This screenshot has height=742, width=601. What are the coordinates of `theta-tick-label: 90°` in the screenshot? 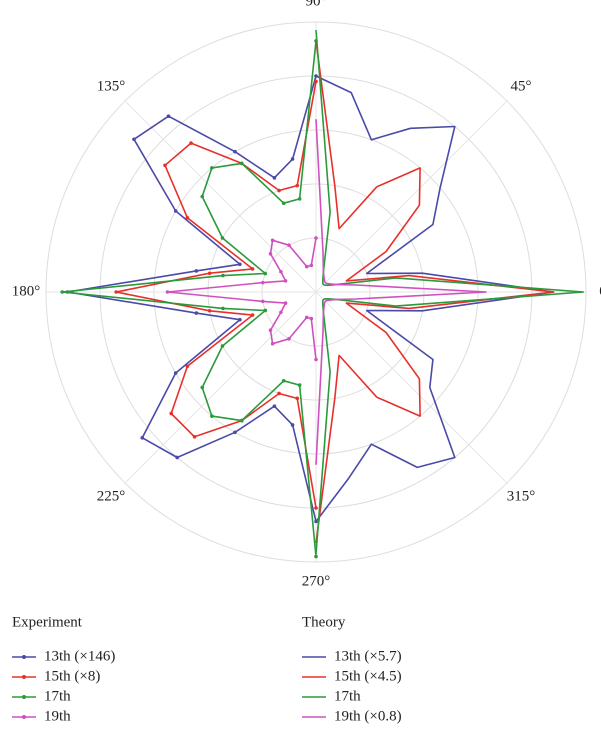 It's located at (316, 4).